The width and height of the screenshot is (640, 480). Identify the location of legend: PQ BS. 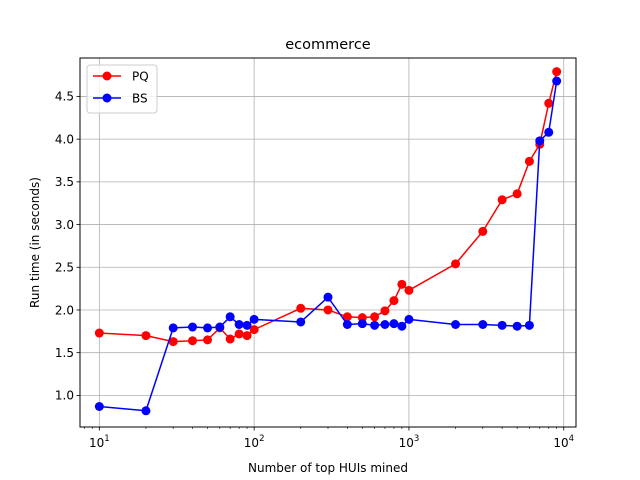
(122, 89).